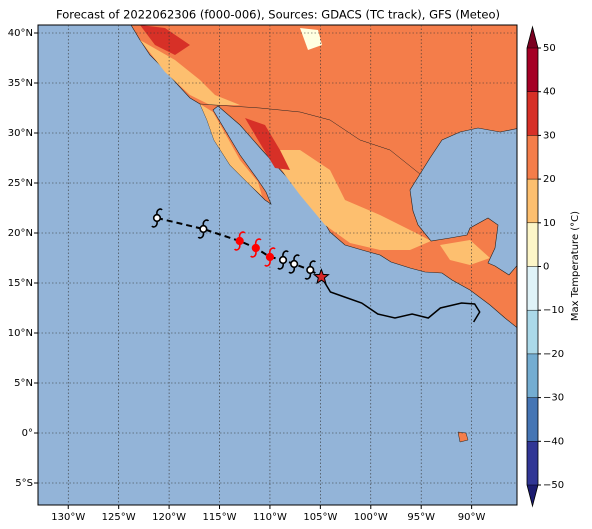 This screenshot has height=529, width=592. I want to click on colorbar-tick-label: −50, so click(553, 485).